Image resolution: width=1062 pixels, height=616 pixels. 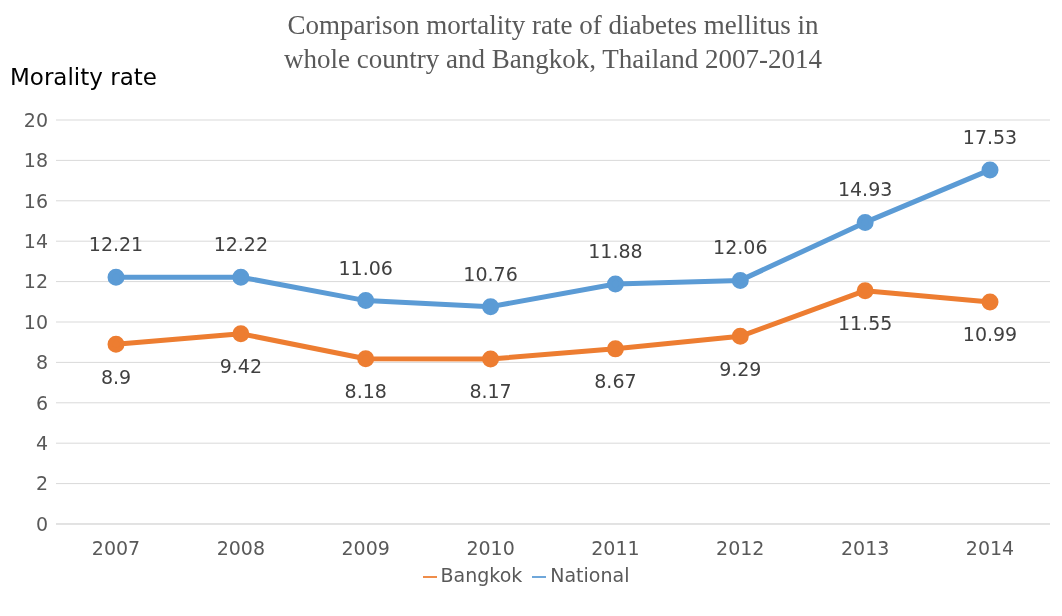 I want to click on legend-label: Bangkok, so click(x=481, y=575).